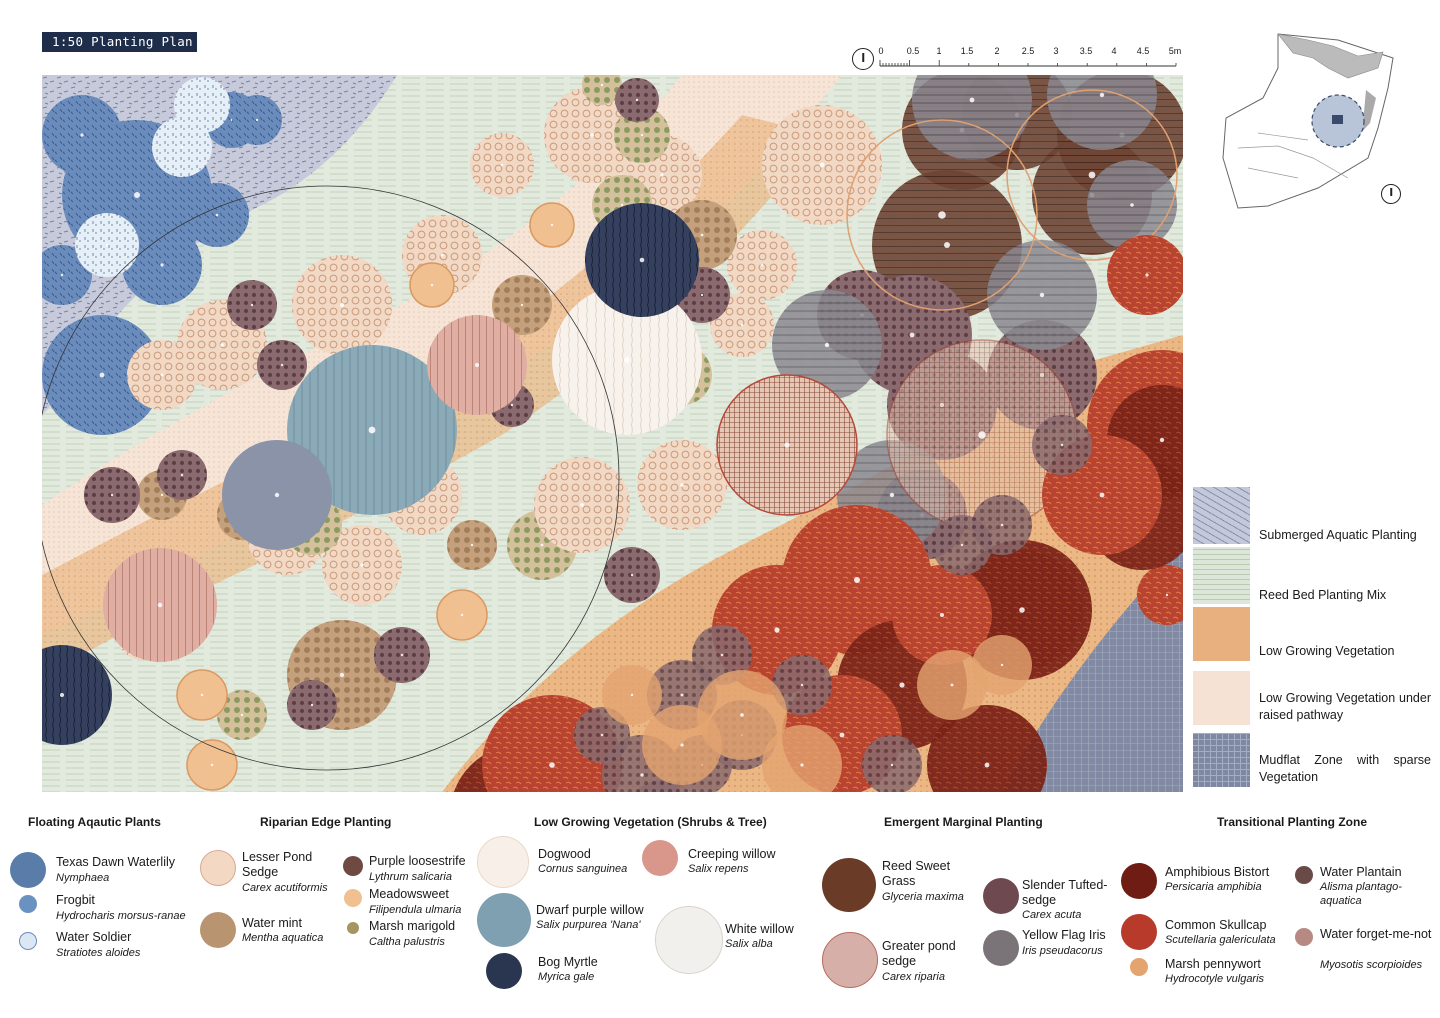 The image size is (1440, 1018). I want to click on legend-entry: Bog Myrtle Myrica gale, so click(561, 971).